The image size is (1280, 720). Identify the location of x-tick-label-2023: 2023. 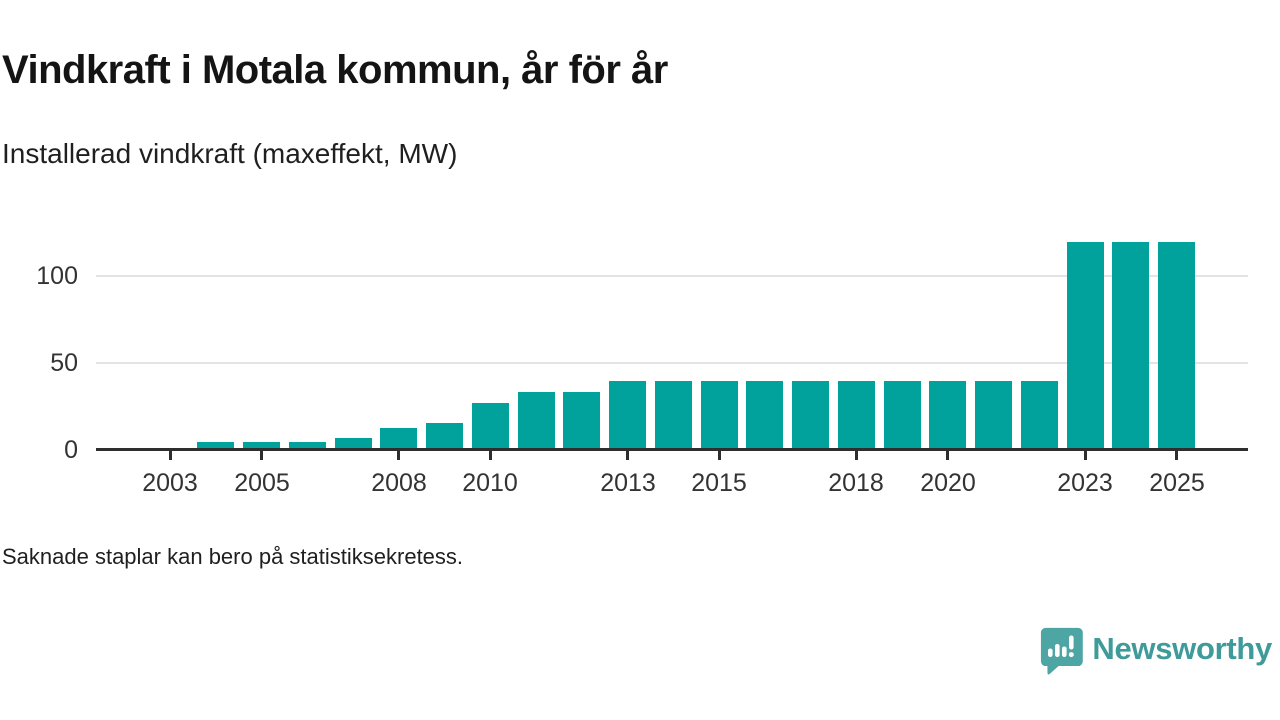
(1085, 483).